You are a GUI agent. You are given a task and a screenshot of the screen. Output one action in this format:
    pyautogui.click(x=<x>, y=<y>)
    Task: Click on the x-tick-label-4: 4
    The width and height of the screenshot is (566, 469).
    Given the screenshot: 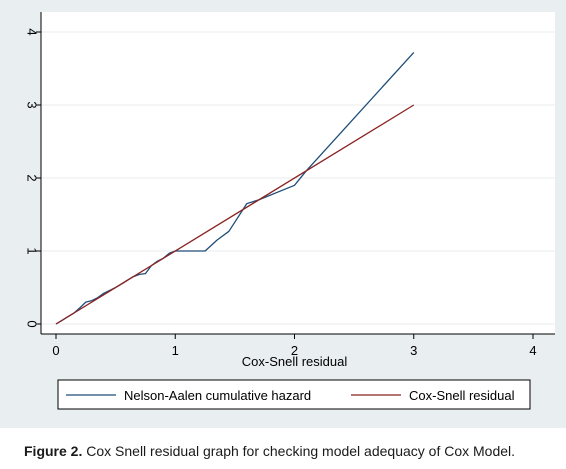 What is the action you would take?
    pyautogui.click(x=532, y=350)
    